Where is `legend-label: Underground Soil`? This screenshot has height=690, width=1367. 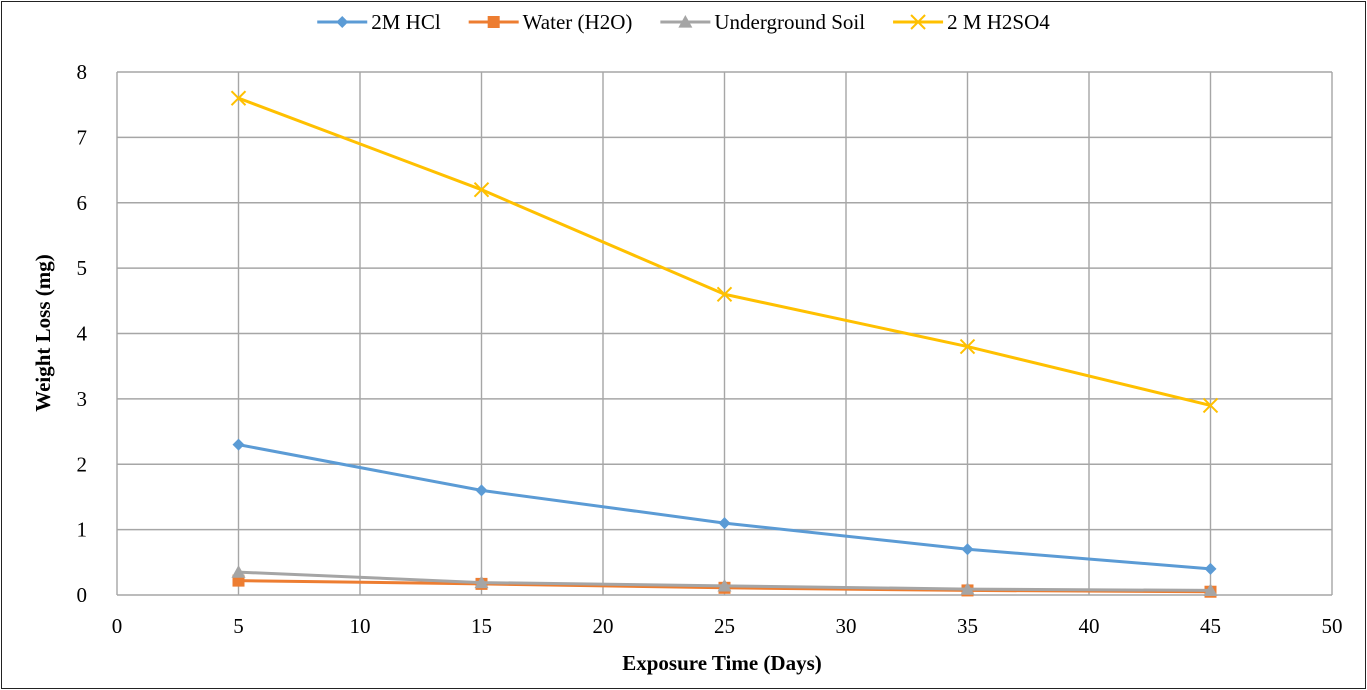 legend-label: Underground Soil is located at coordinates (789, 22).